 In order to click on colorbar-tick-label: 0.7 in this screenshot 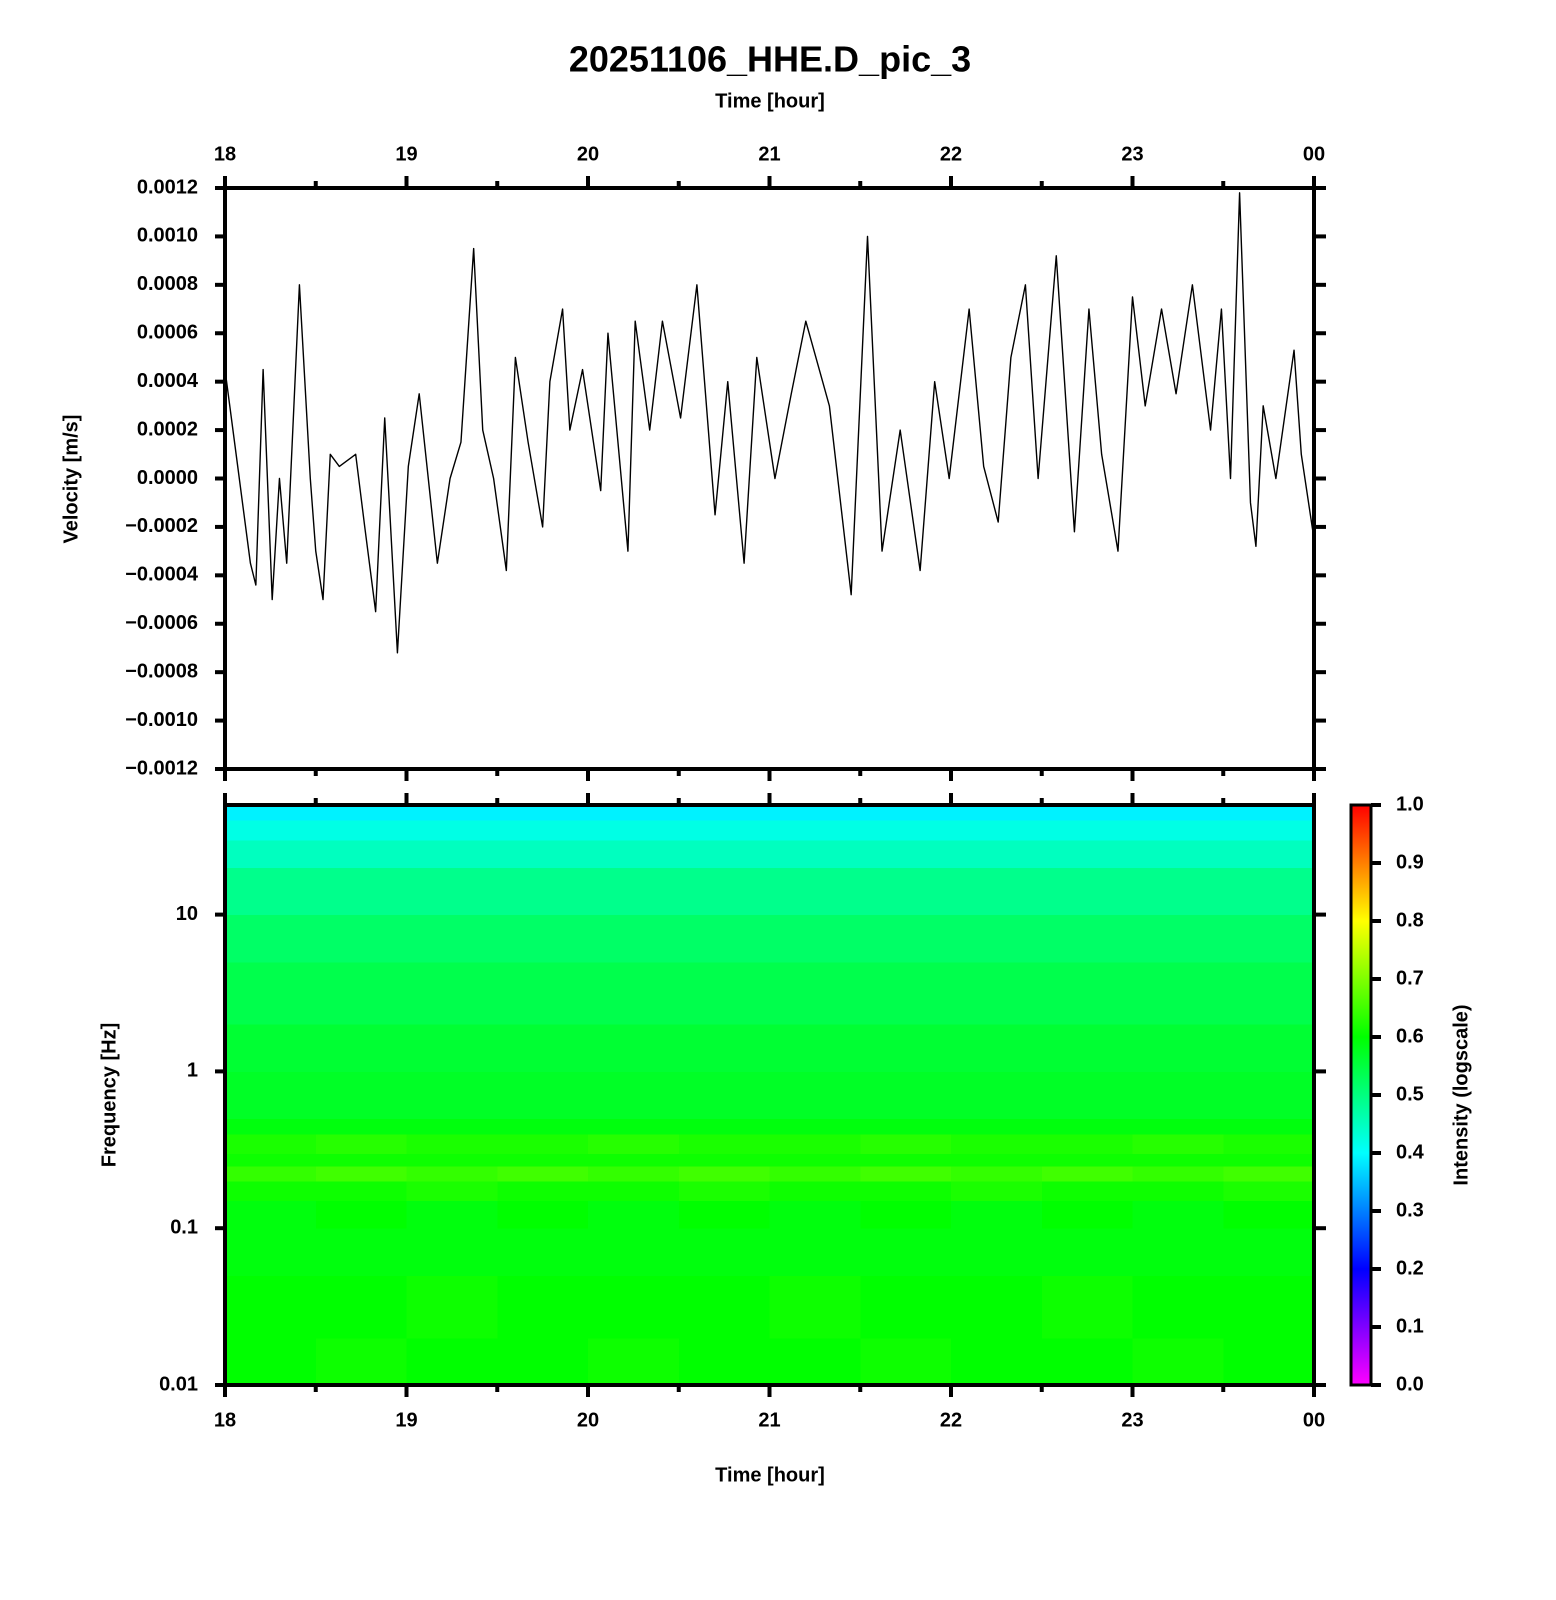, I will do `click(1410, 978)`.